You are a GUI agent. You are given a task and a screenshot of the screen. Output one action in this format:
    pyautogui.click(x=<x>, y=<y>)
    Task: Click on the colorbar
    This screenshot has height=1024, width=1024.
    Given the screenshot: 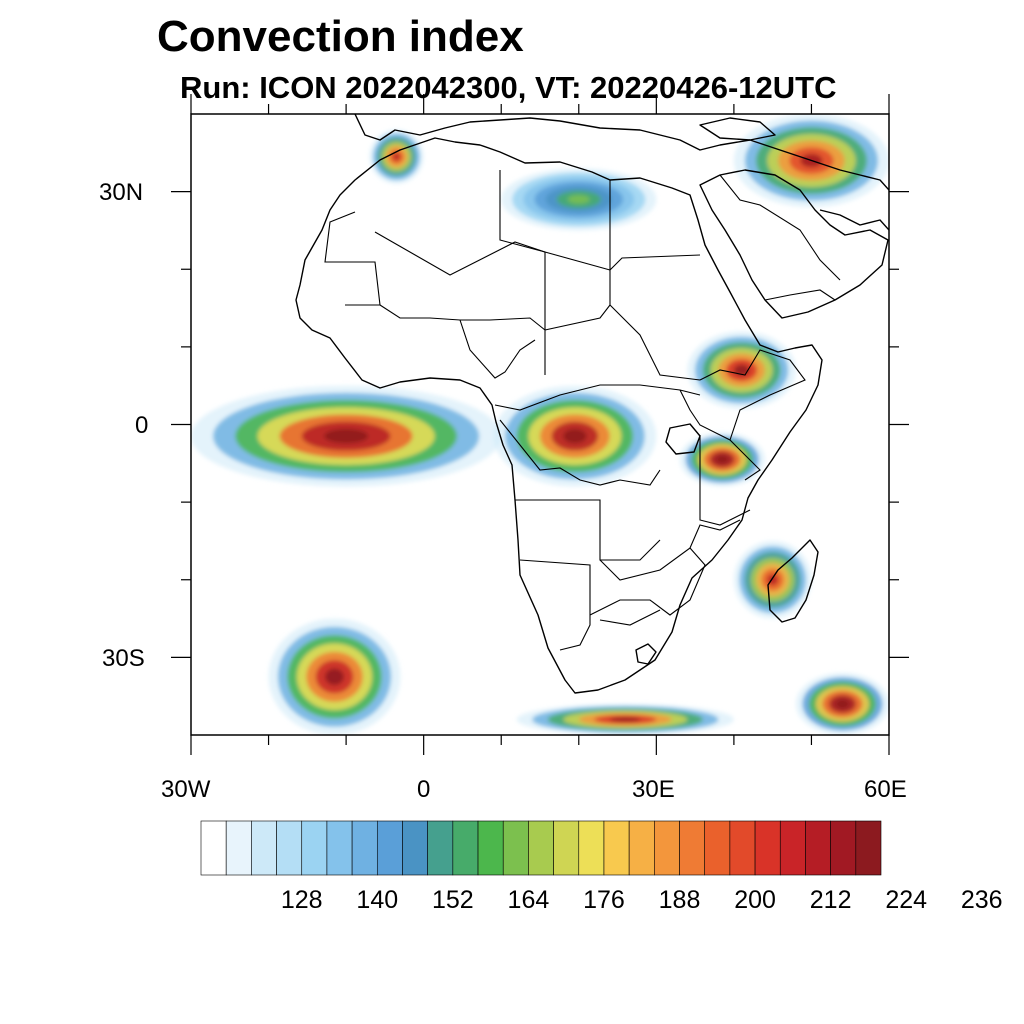 What is the action you would take?
    pyautogui.click(x=541, y=848)
    